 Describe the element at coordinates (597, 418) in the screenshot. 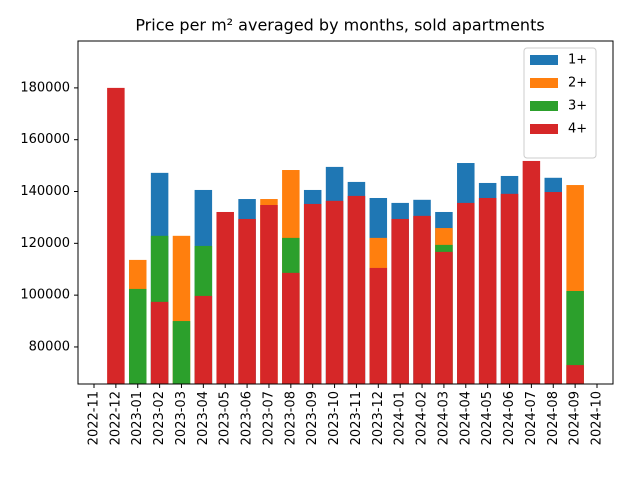

I see `x-tick-label: 2024-10` at that location.